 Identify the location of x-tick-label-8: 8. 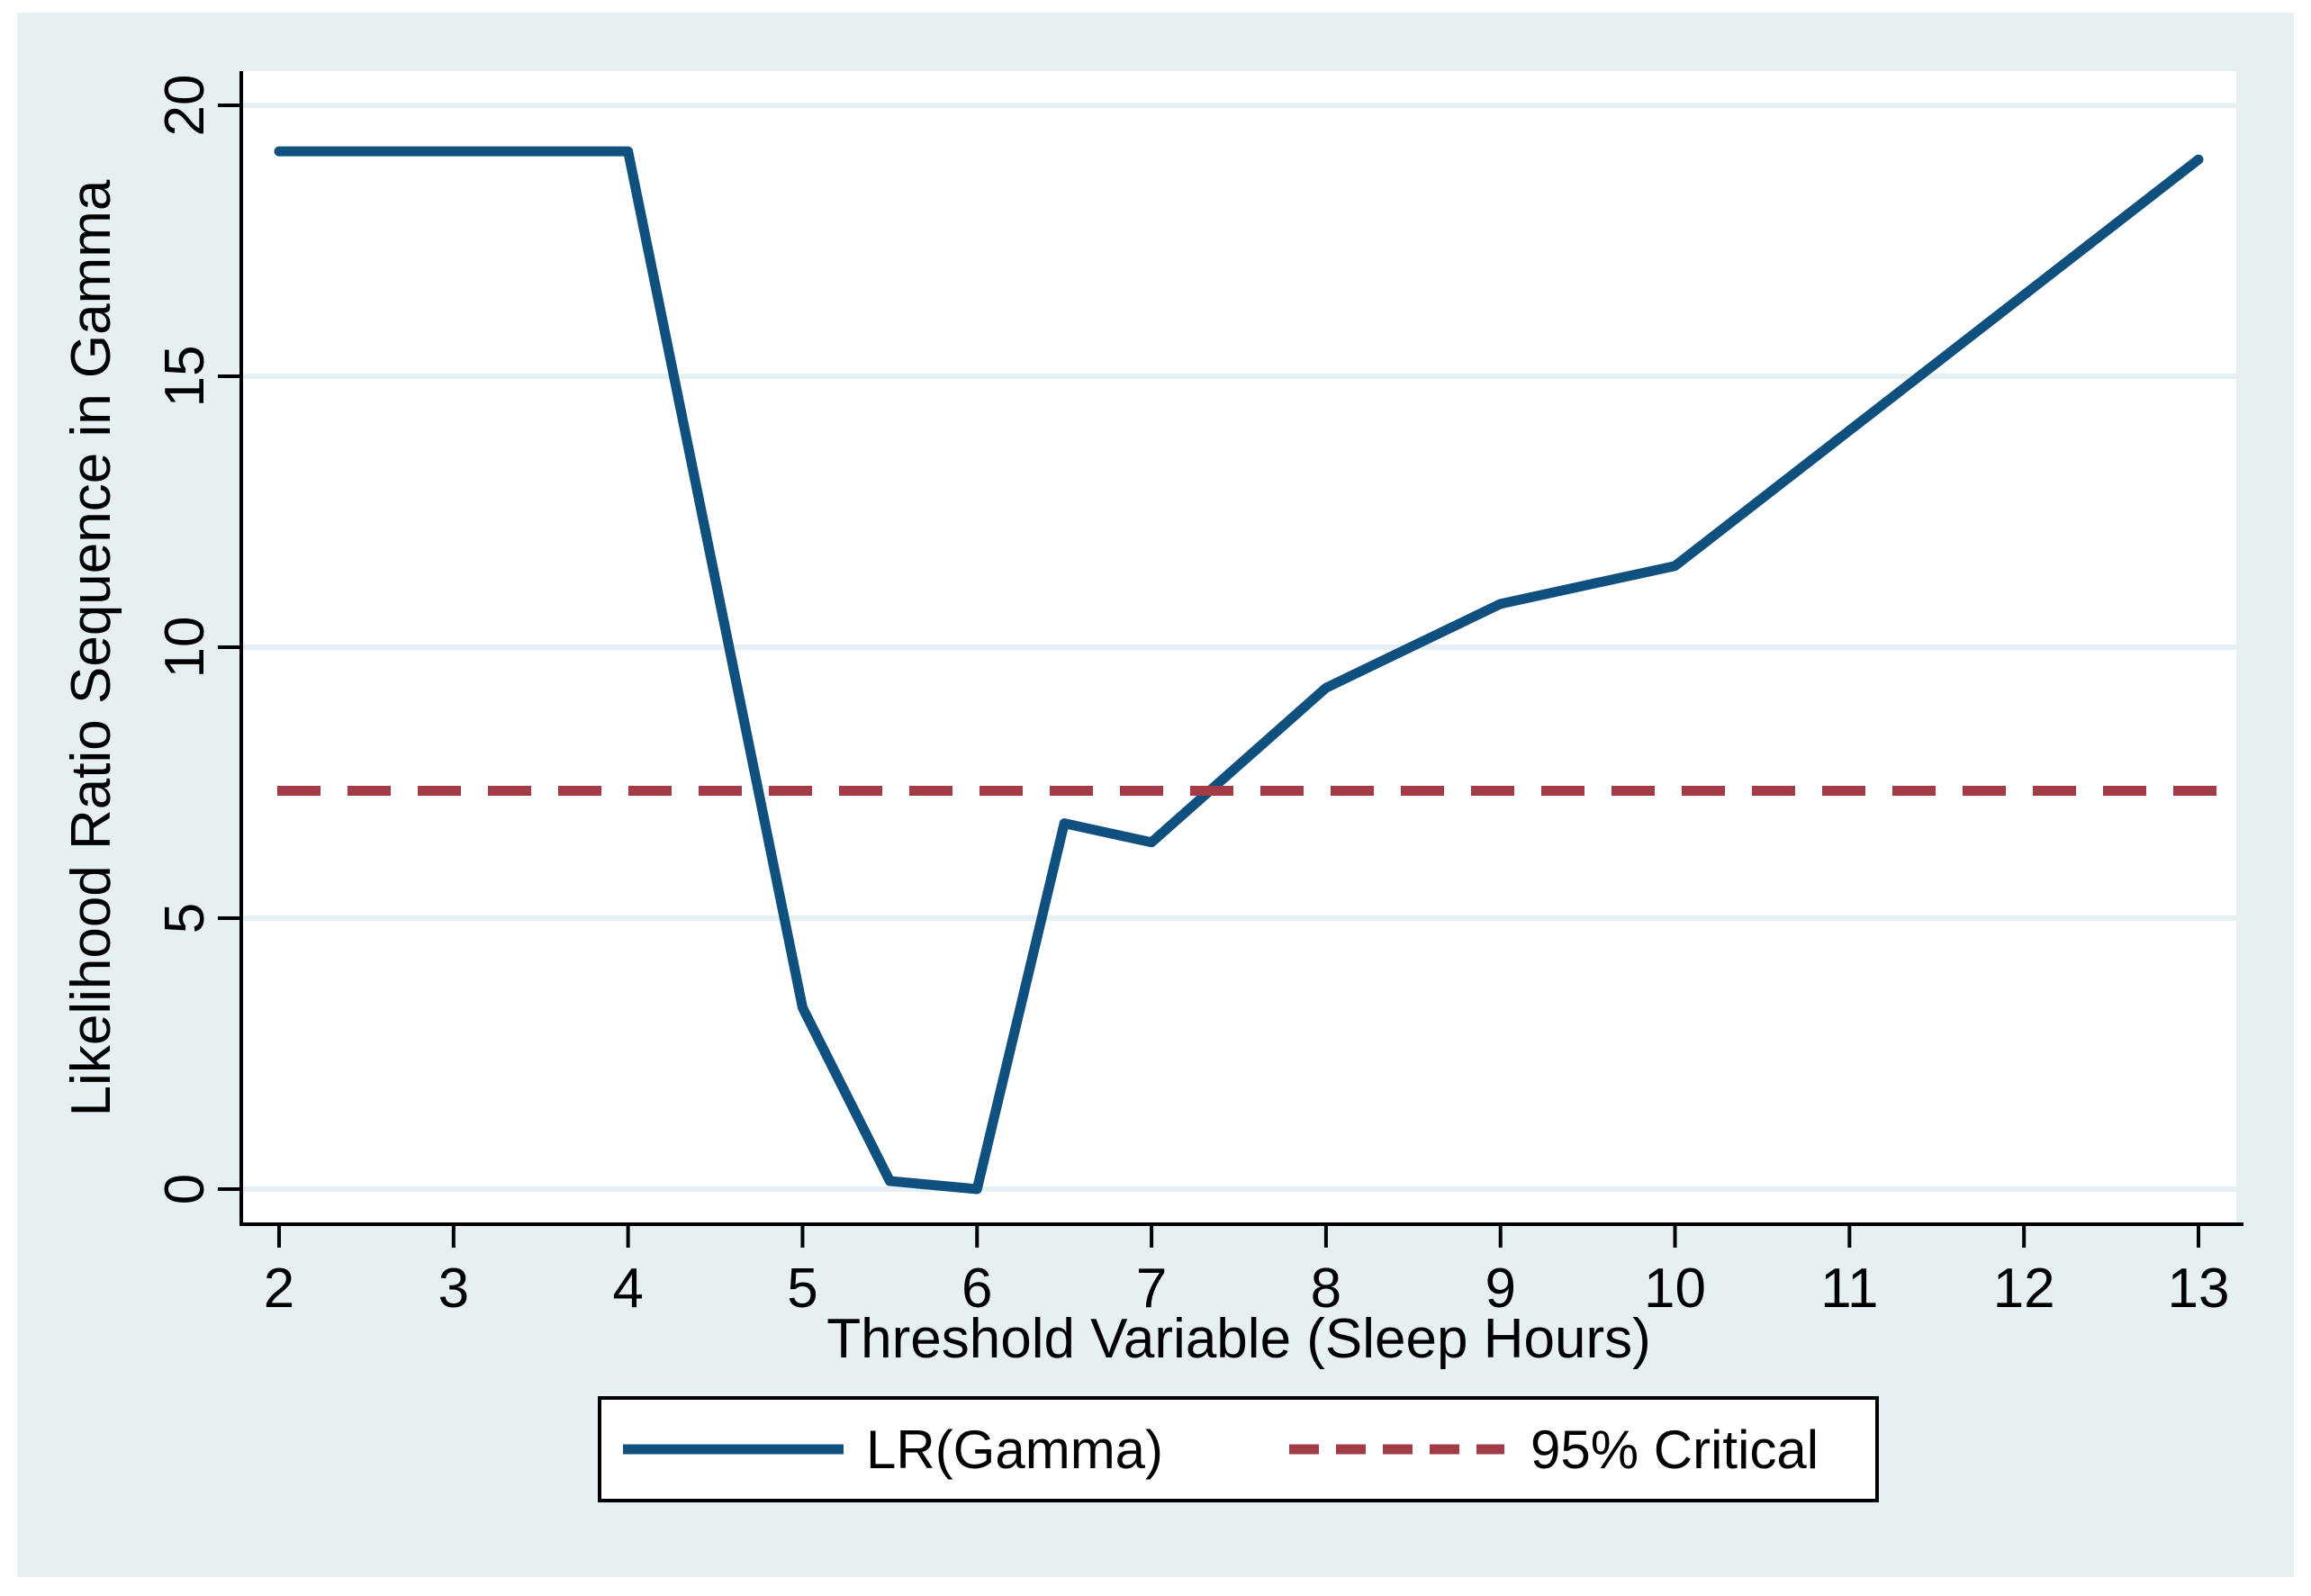
(1326, 1289).